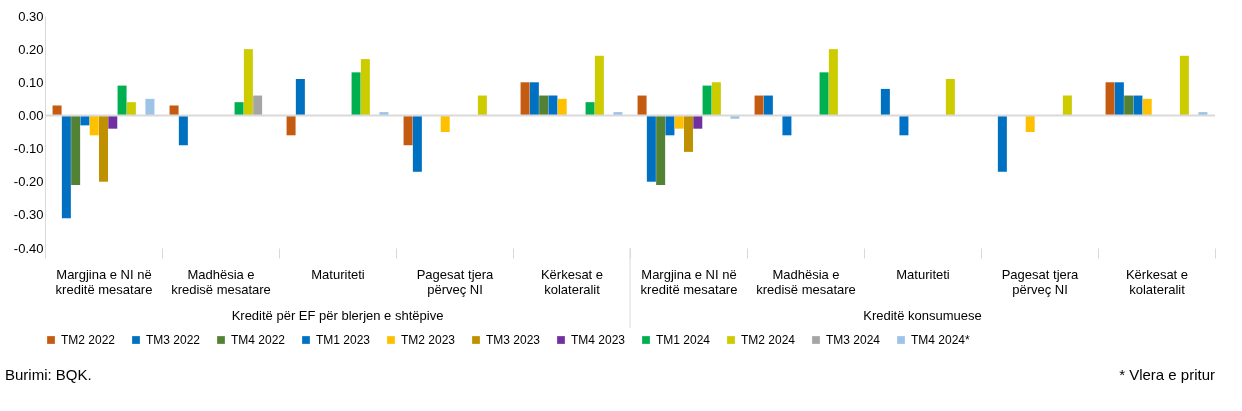 The image size is (1242, 411). I want to click on y-tick-label: -0.20, so click(28, 182).